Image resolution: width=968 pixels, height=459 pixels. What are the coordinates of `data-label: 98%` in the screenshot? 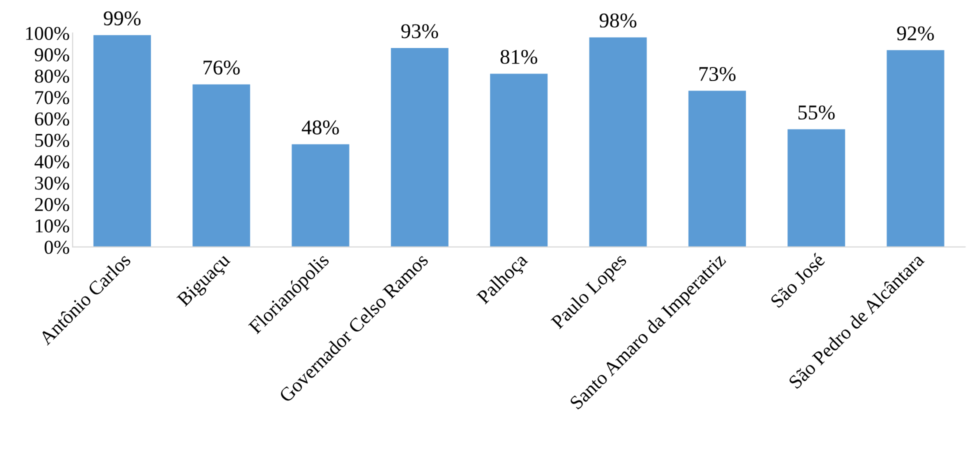 It's located at (618, 20).